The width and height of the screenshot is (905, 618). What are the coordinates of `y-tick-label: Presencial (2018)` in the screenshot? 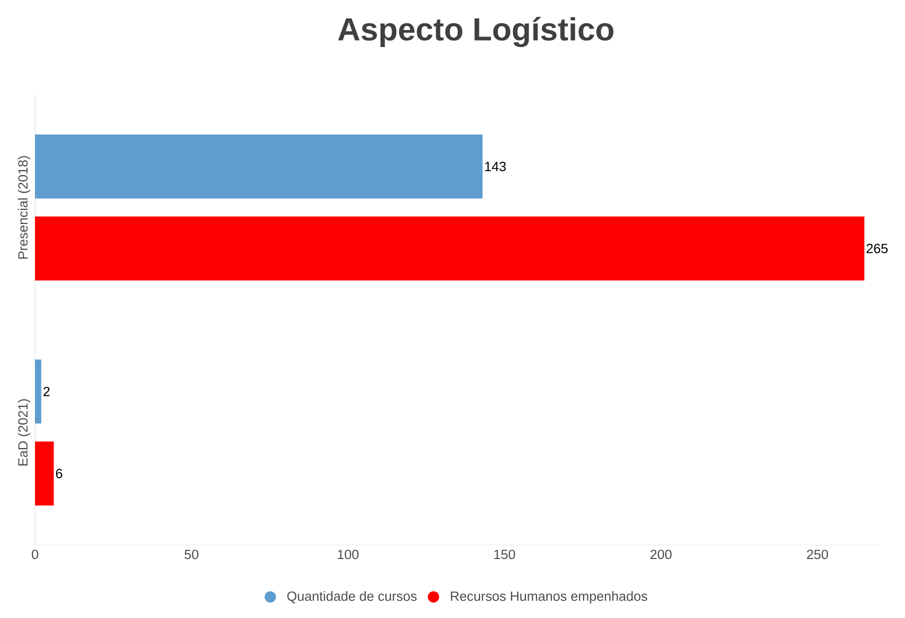 It's located at (24, 207).